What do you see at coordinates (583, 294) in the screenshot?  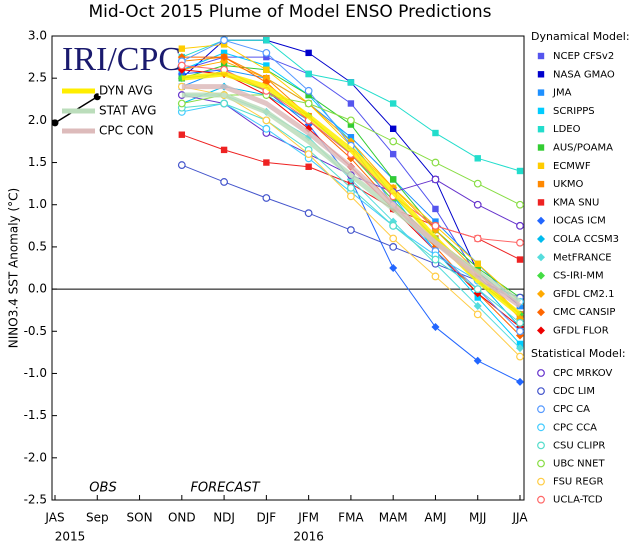 I see `legend-label: GFDL CM2.1` at bounding box center [583, 294].